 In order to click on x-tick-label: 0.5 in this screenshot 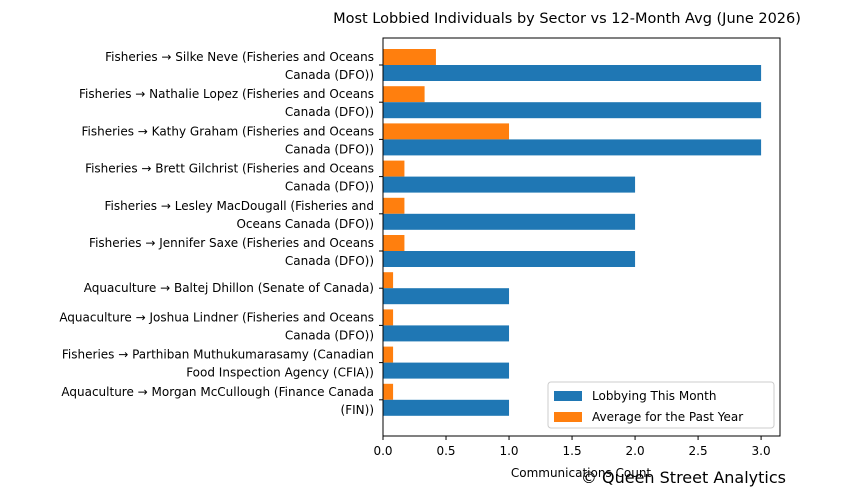, I will do `click(445, 451)`.